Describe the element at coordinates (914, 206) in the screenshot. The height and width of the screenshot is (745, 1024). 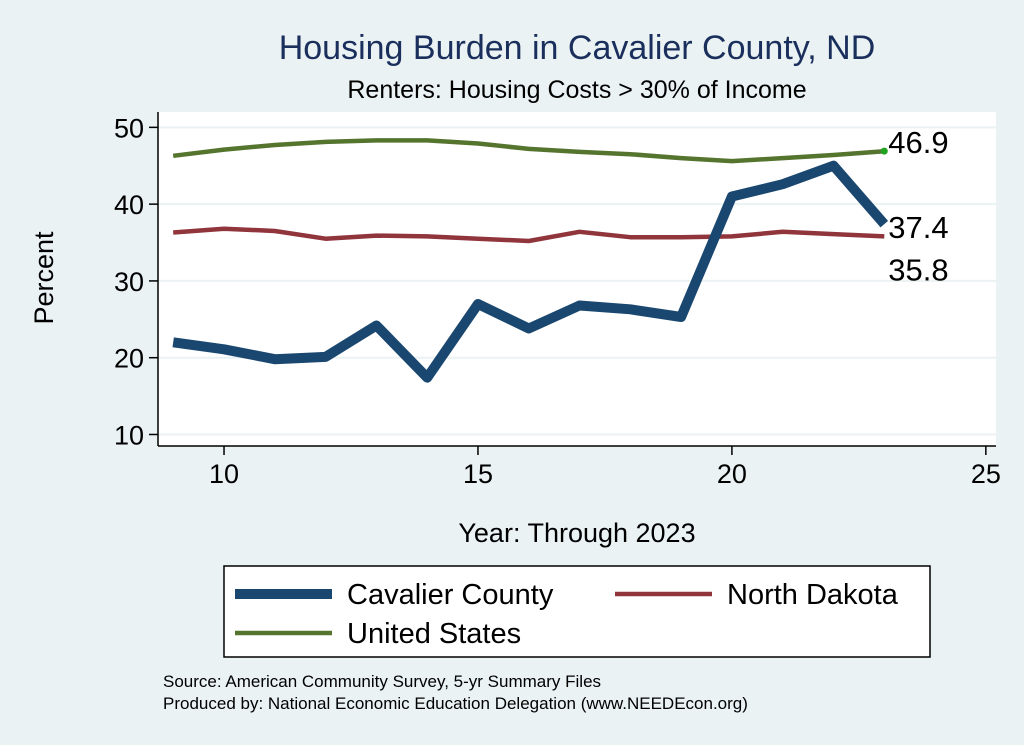
I see `end-labels: 37.4 35.8 46.9` at that location.